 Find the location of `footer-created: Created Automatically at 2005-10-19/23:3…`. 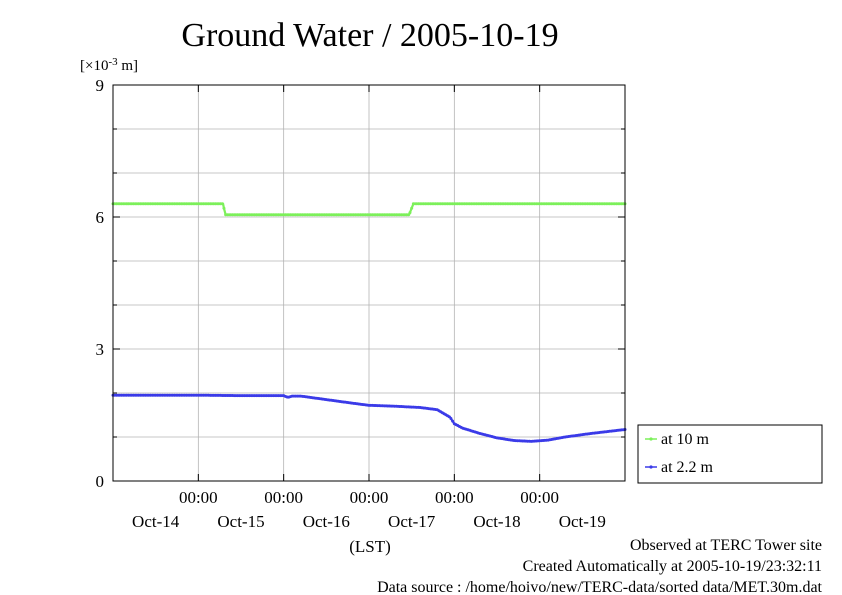

footer-created: Created Automatically at 2005-10-19/23:3… is located at coordinates (672, 566).